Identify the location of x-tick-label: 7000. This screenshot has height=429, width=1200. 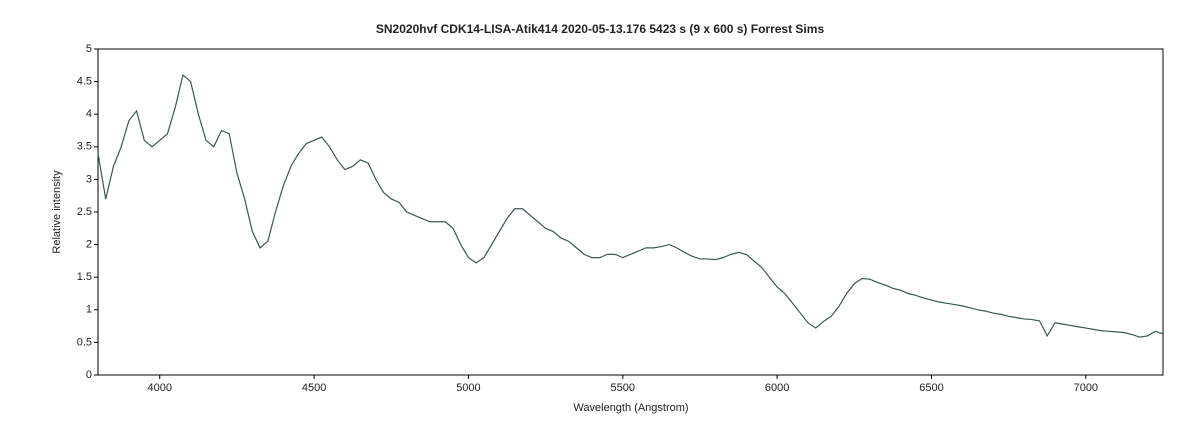
(1086, 388).